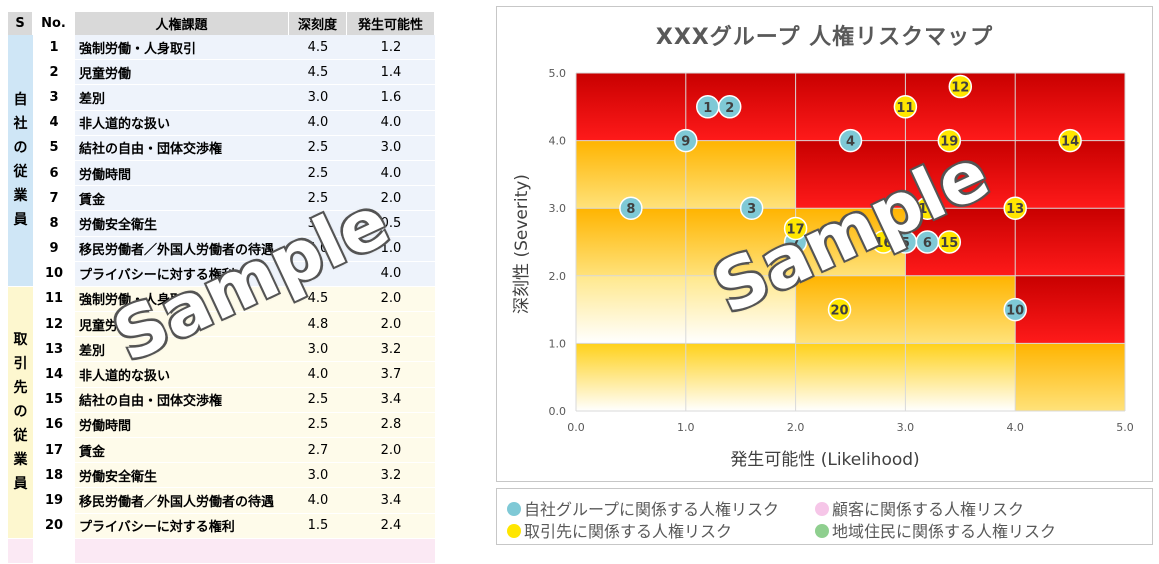  I want to click on data-point-own: 3, so click(751, 208).